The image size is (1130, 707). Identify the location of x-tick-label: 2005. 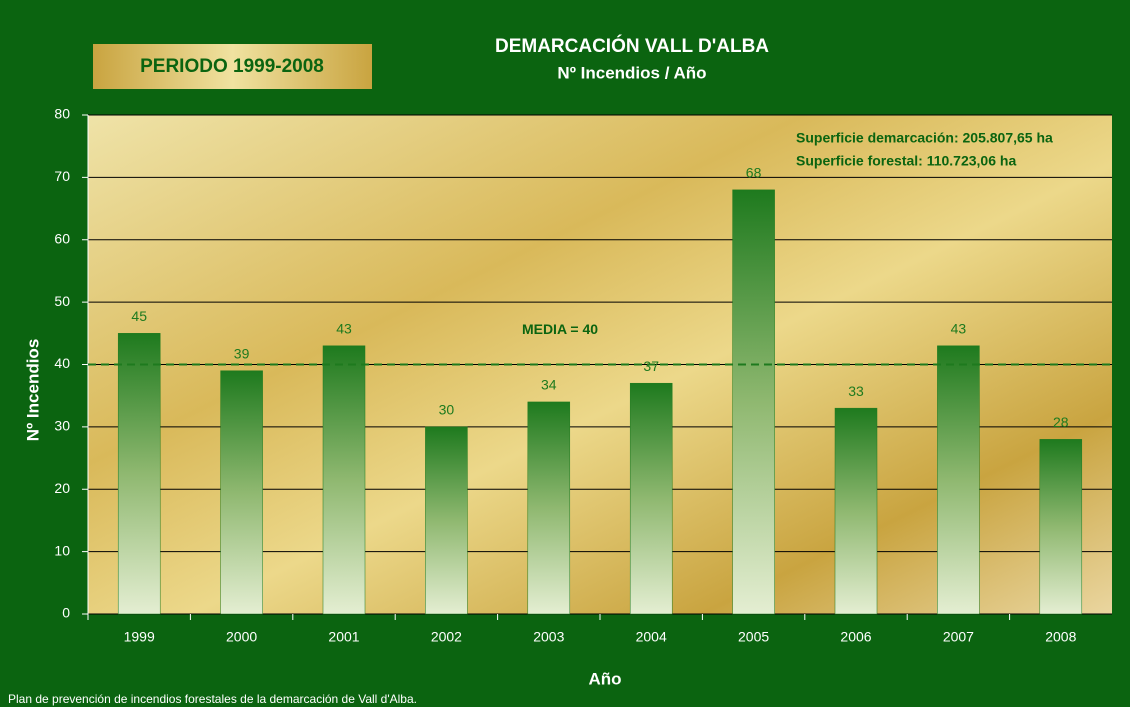
(753, 637).